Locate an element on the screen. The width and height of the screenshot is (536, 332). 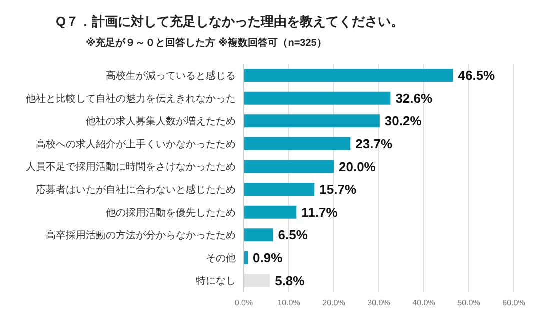
y-tick-label: 人員不足で採用活動に時間をさけなかったため is located at coordinates (131, 167).